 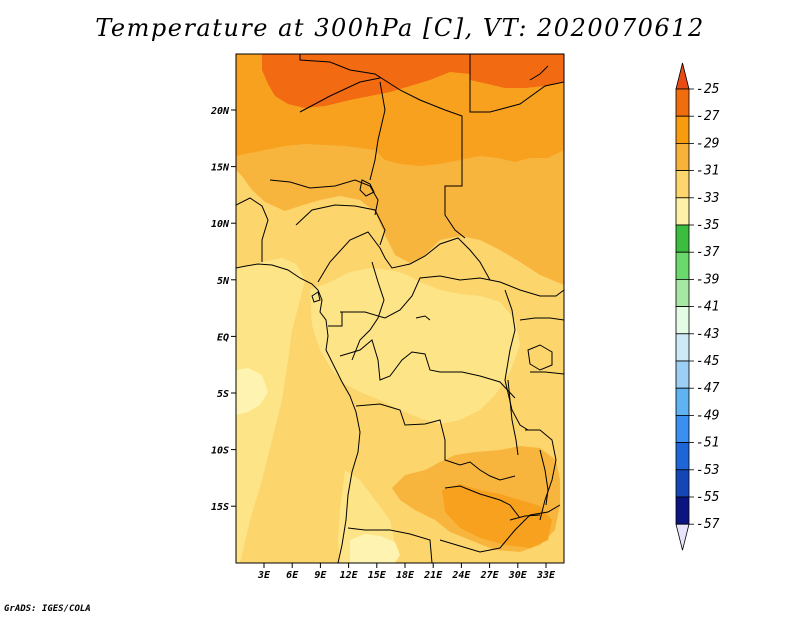 What do you see at coordinates (375, 548) in the screenshot?
I see `field-band-cream-south` at bounding box center [375, 548].